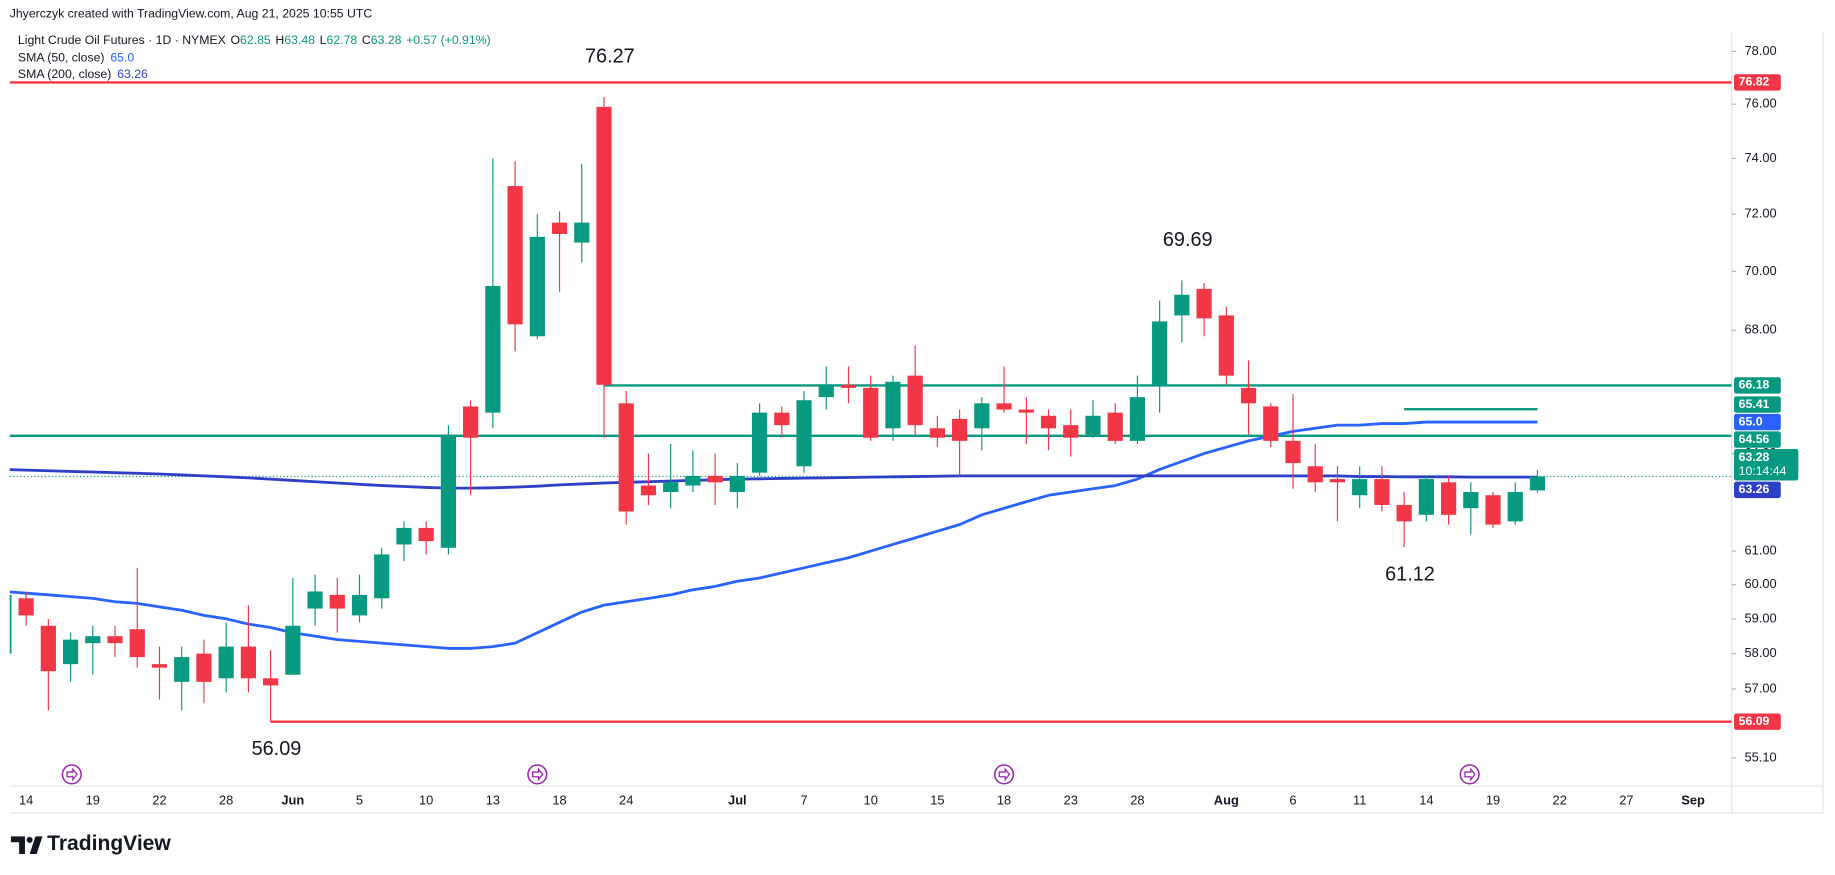  What do you see at coordinates (493, 800) in the screenshot?
I see `x-tick-label: 13` at bounding box center [493, 800].